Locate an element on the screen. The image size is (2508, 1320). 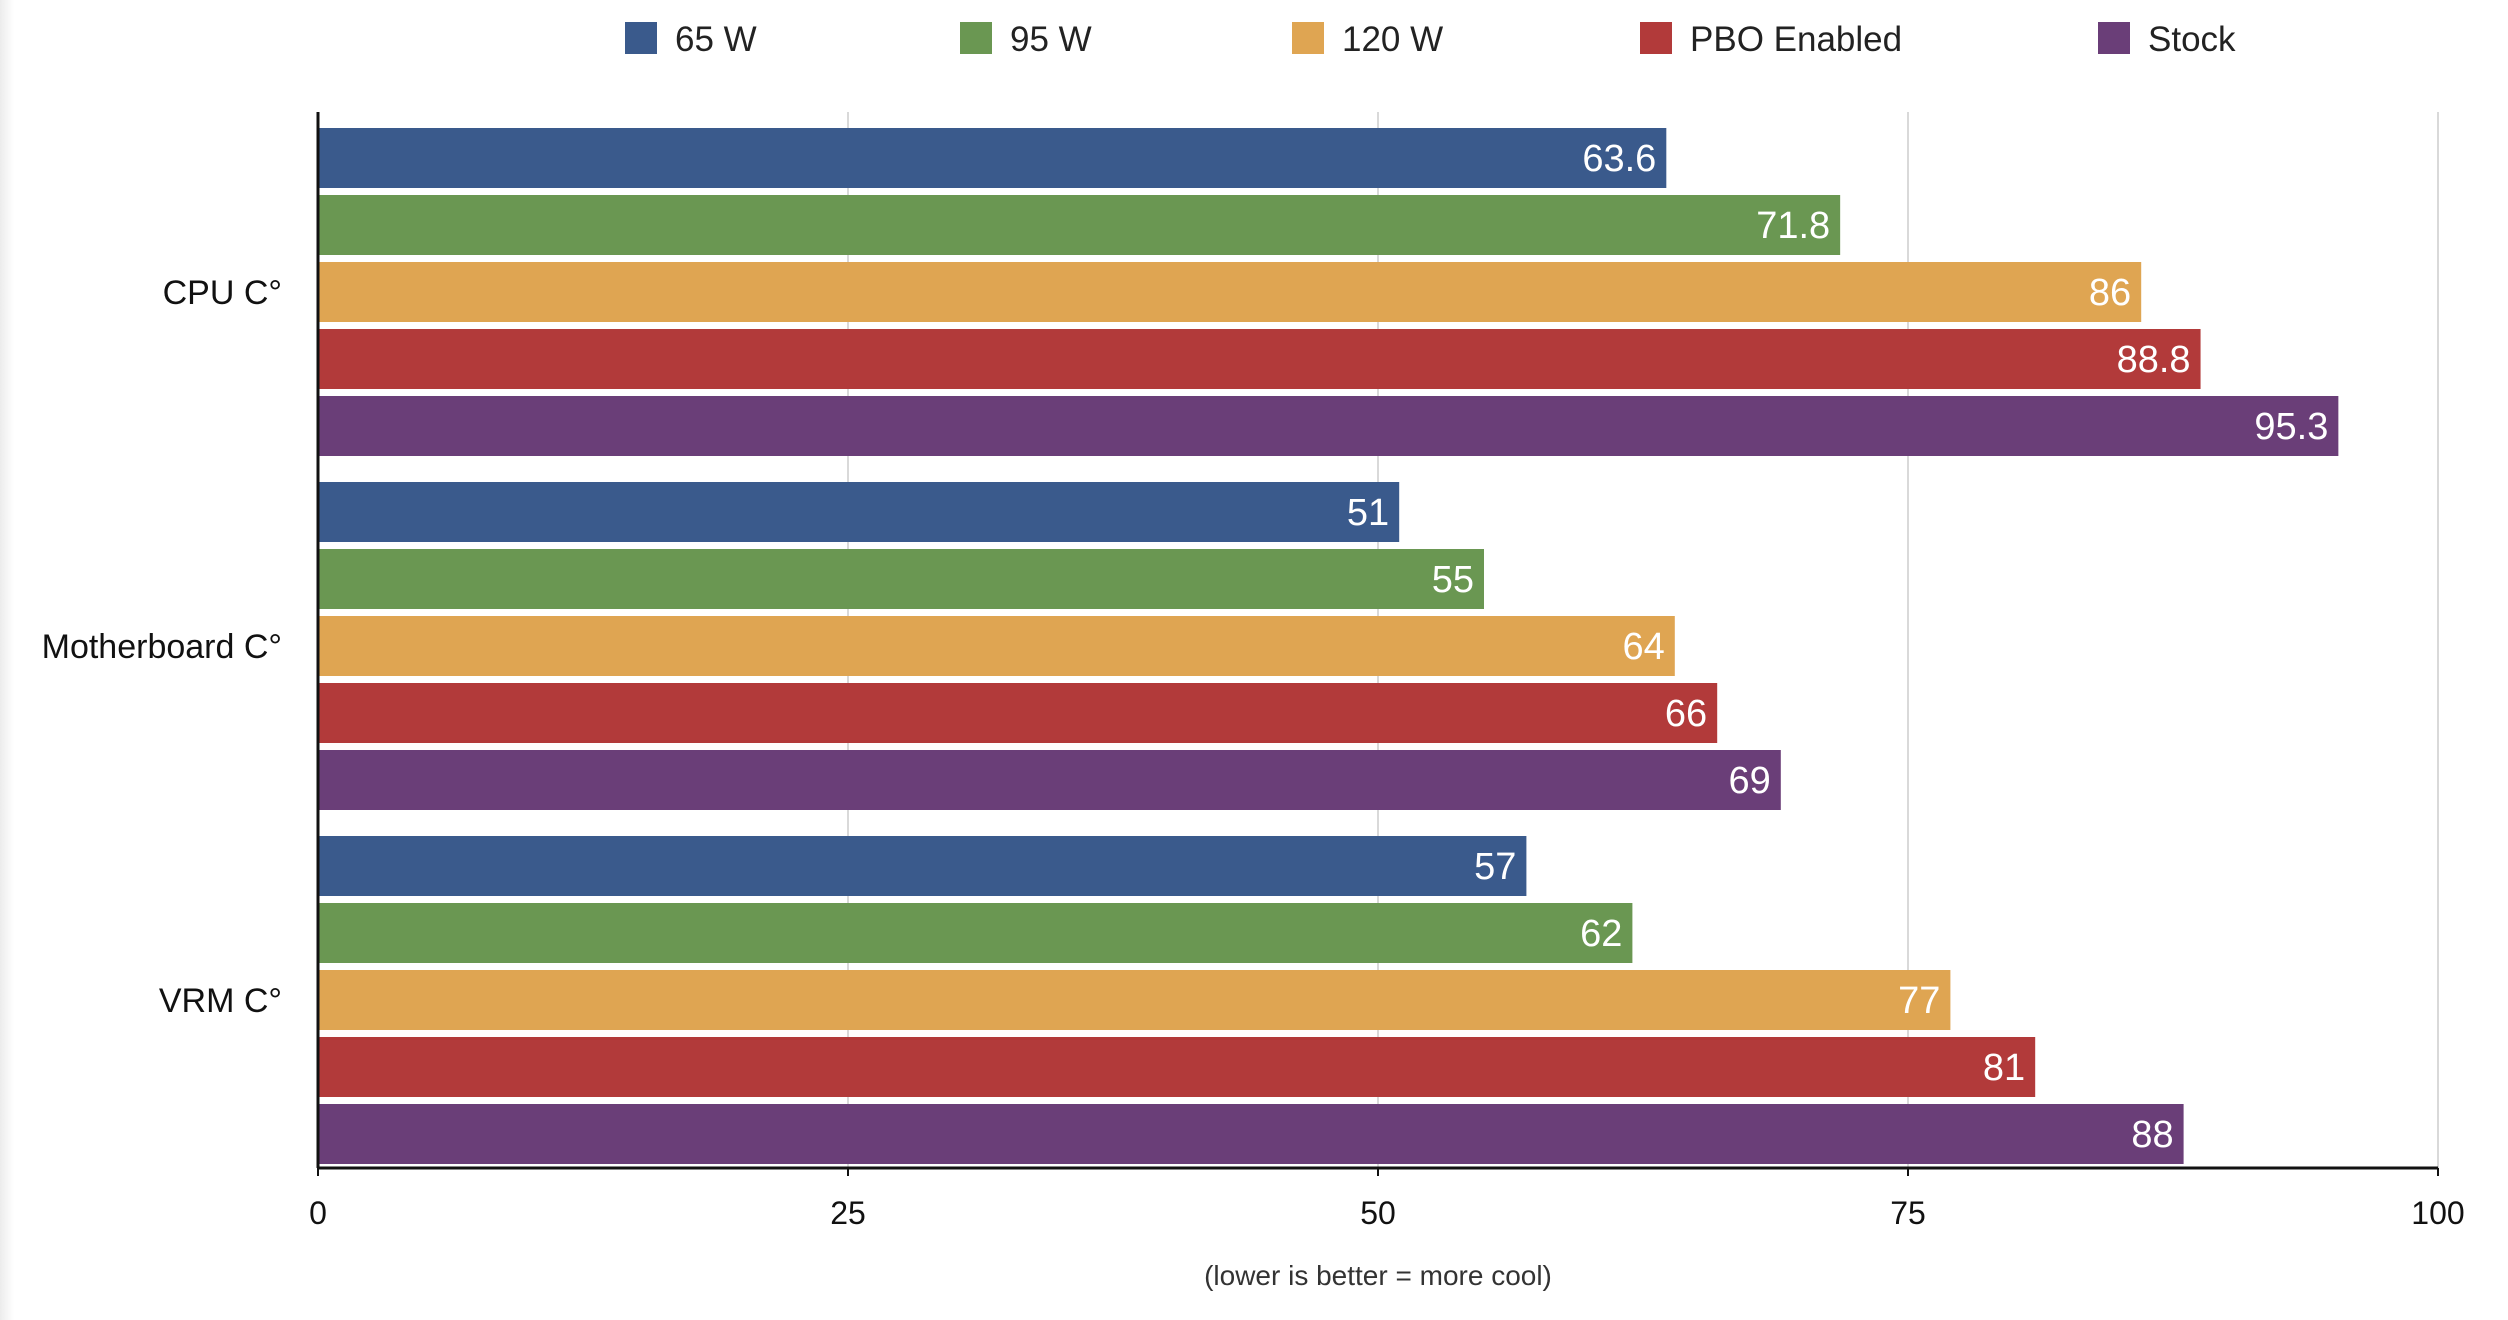
bar-value-label: 62 is located at coordinates (1601, 934).